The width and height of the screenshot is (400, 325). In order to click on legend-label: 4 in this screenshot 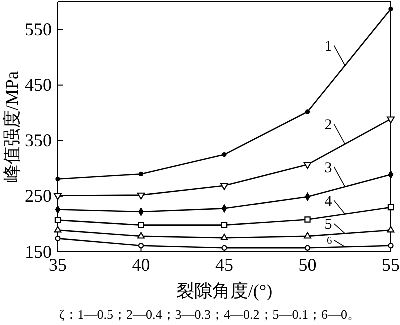, I will do `click(328, 202)`.